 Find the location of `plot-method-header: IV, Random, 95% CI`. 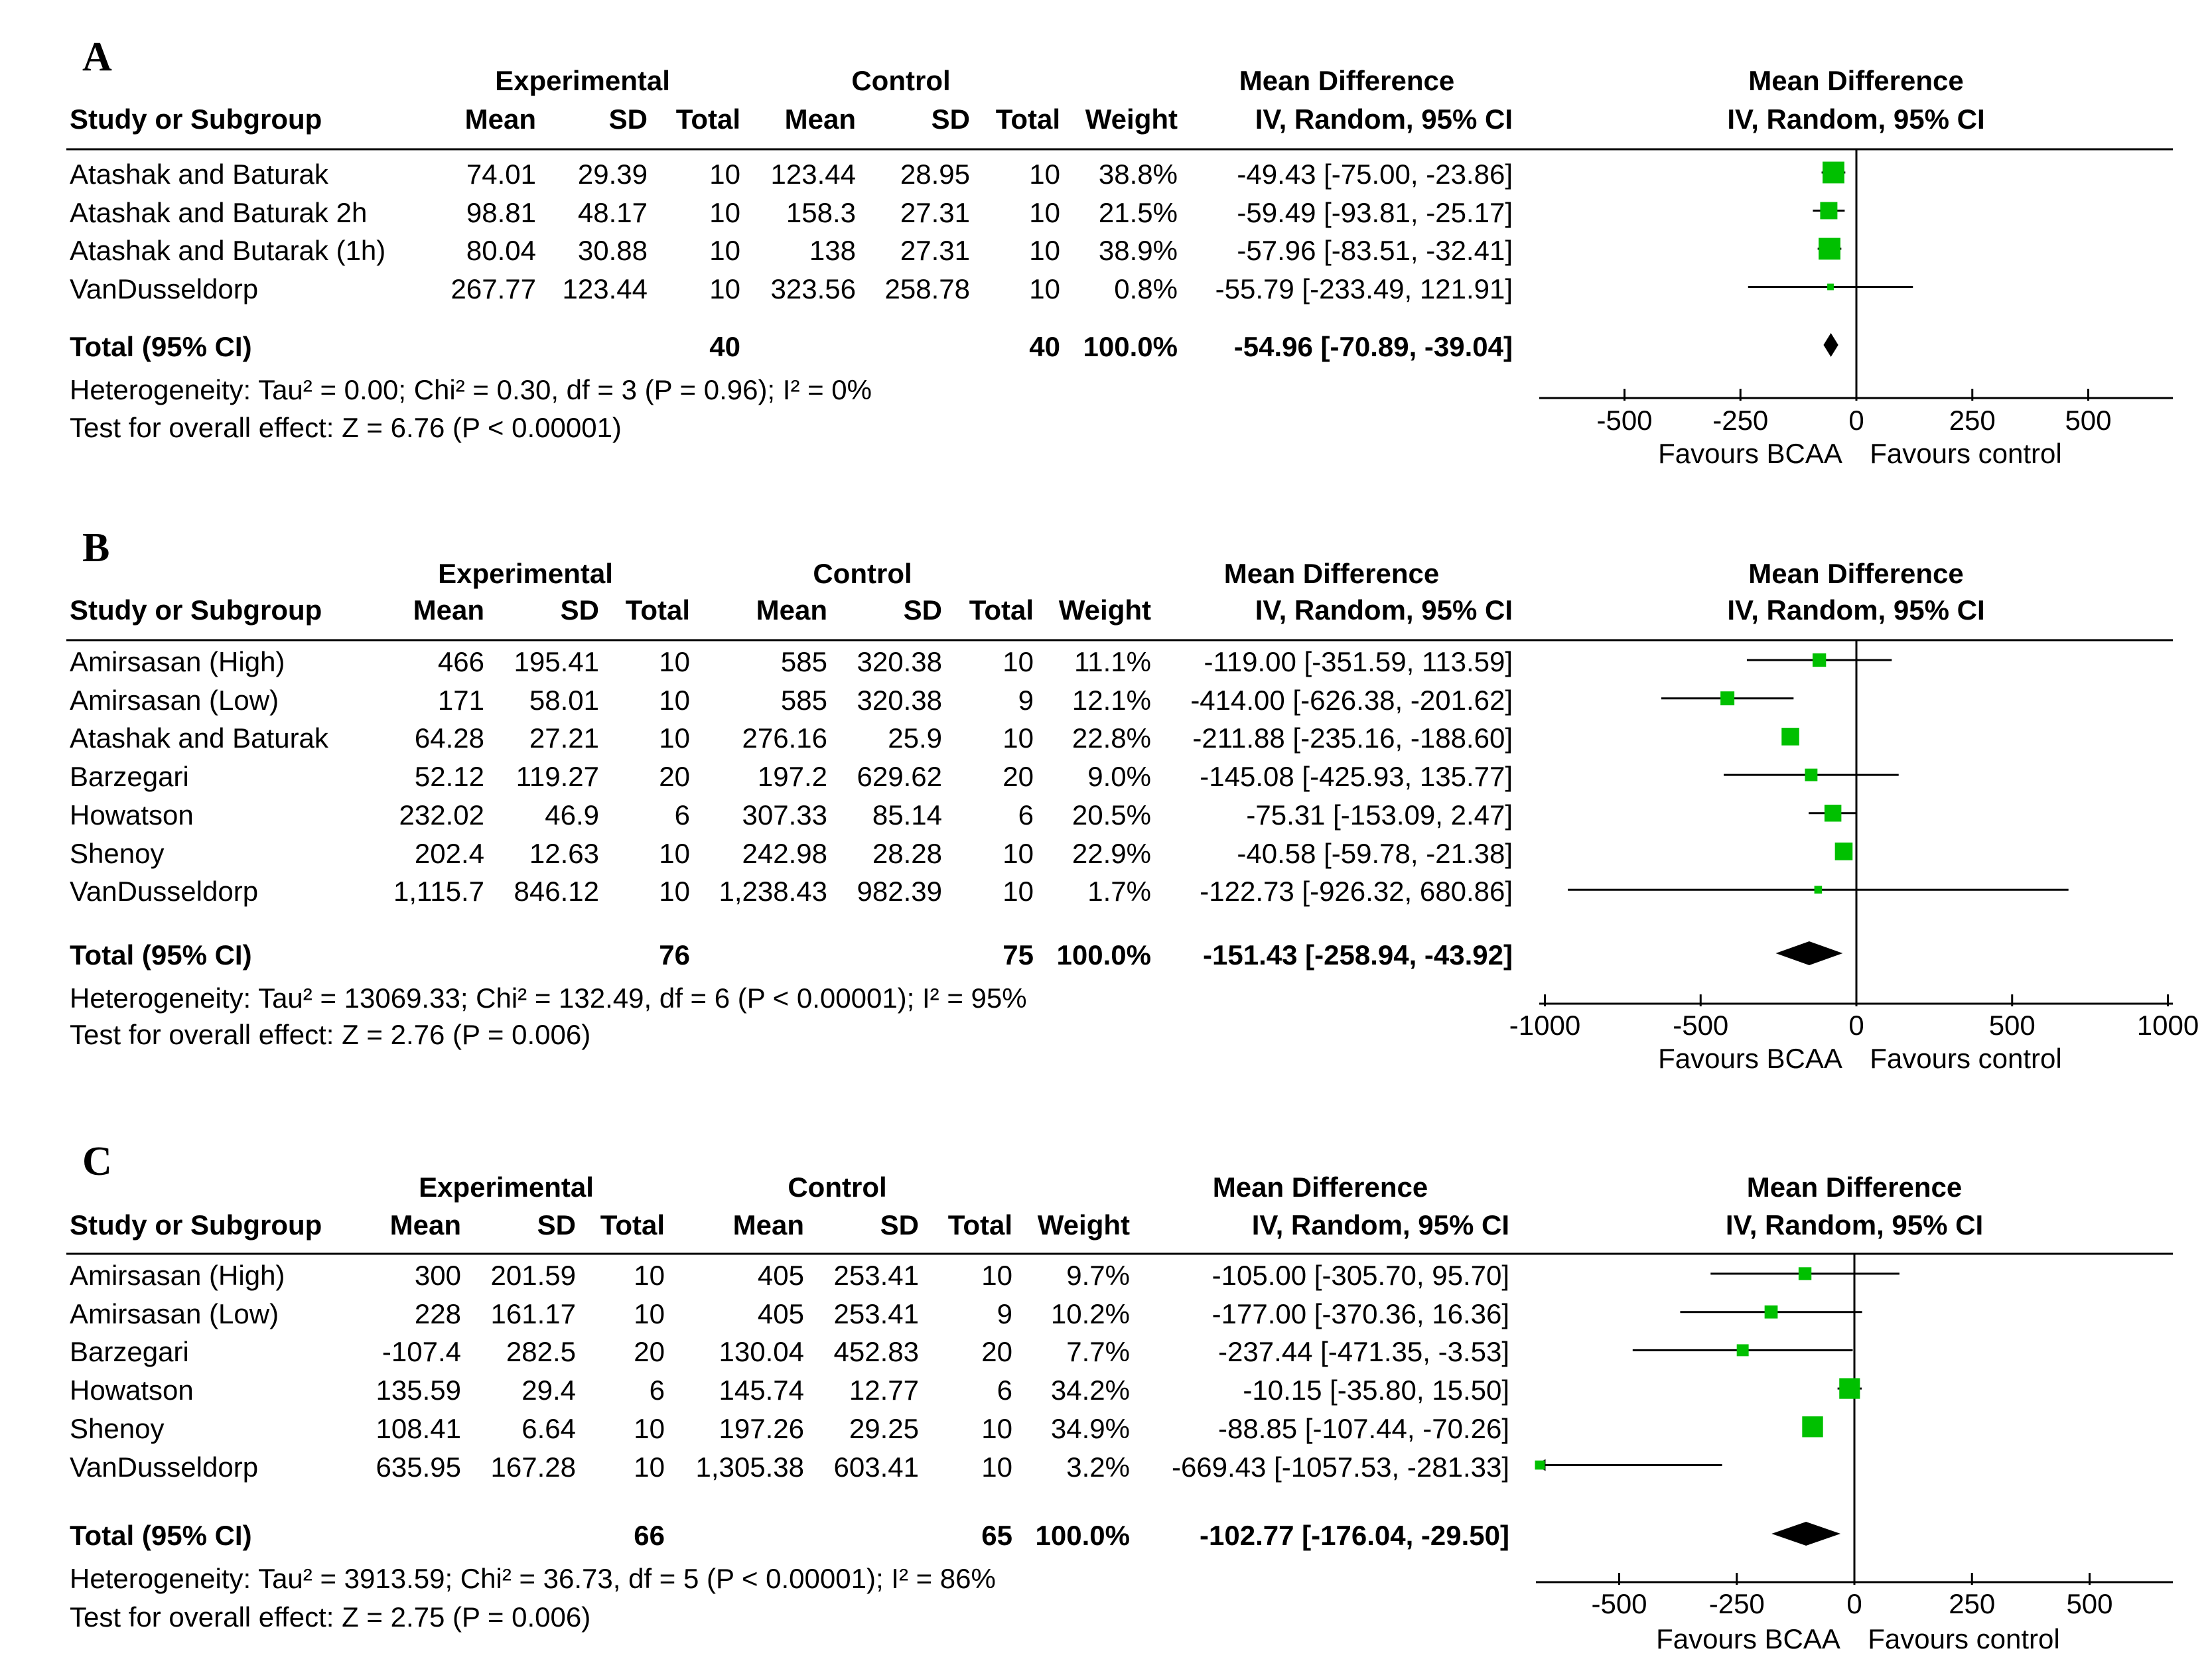

plot-method-header: IV, Random, 95% CI is located at coordinates (1856, 119).